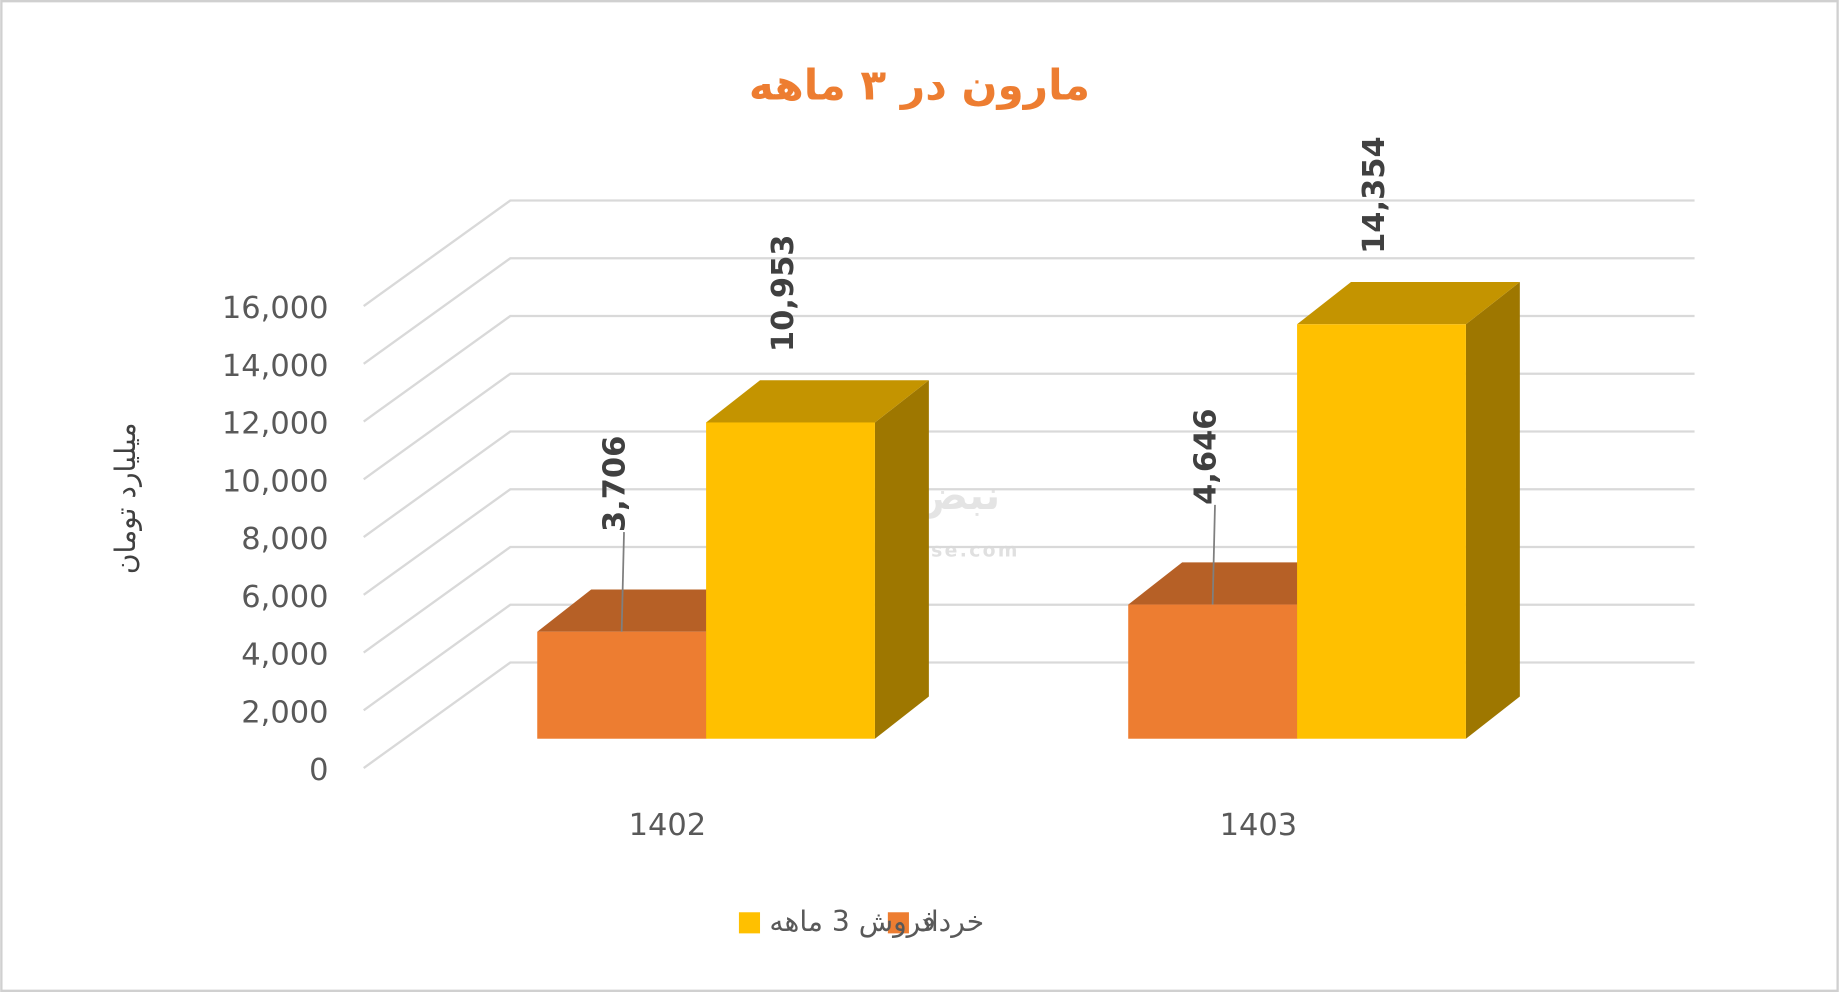 This screenshot has width=1839, height=992. What do you see at coordinates (1205, 457) in the screenshot?
I see `data-label: 4,646` at bounding box center [1205, 457].